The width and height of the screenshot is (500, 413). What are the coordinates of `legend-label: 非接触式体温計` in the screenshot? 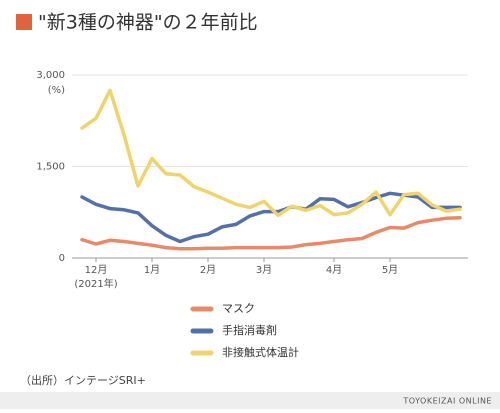 It's located at (260, 352).